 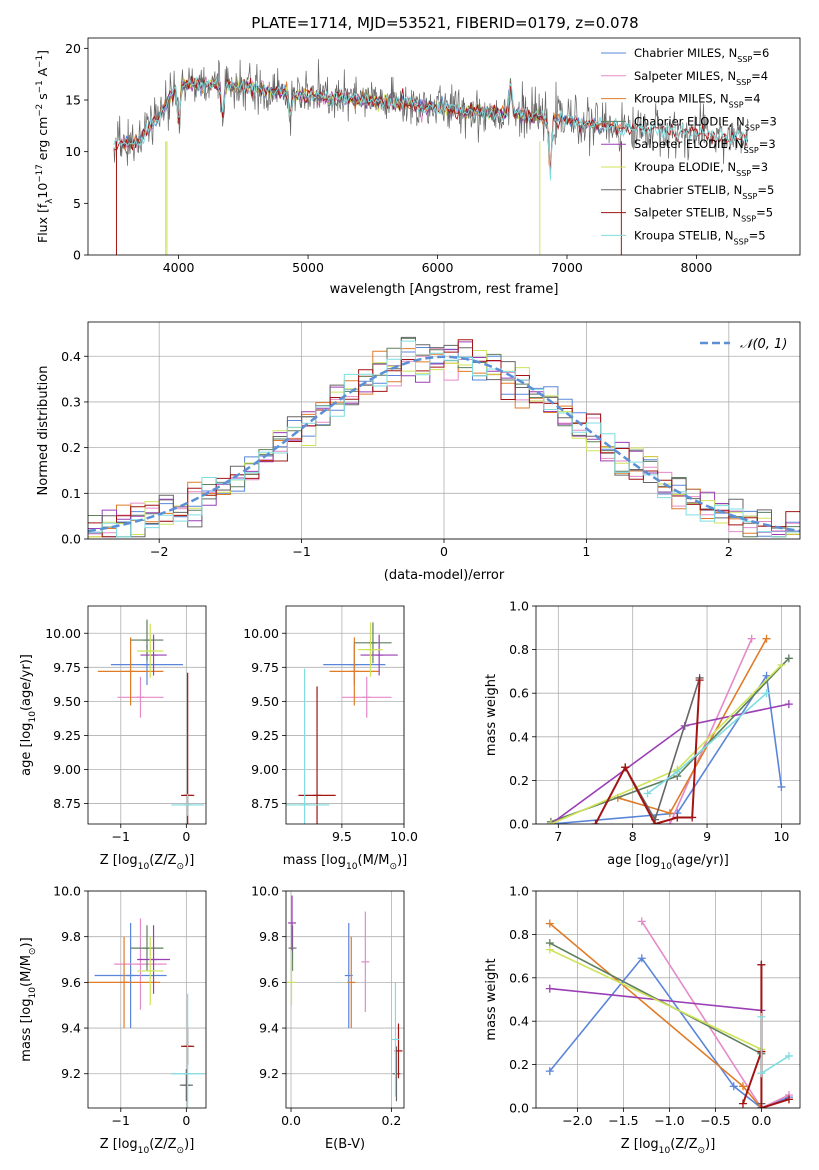 What do you see at coordinates (162, 1144) in the screenshot?
I see `mass_vs_Z-xlabel-part: (Z/Z` at bounding box center [162, 1144].